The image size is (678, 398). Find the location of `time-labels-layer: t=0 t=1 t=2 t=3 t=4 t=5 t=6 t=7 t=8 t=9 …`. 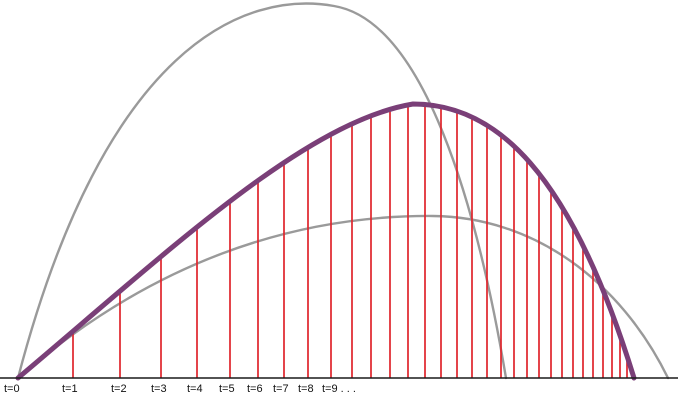

time-labels-layer: t=0 t=1 t=2 t=3 t=4 t=5 t=6 t=7 t=8 t=9 … is located at coordinates (180, 389).